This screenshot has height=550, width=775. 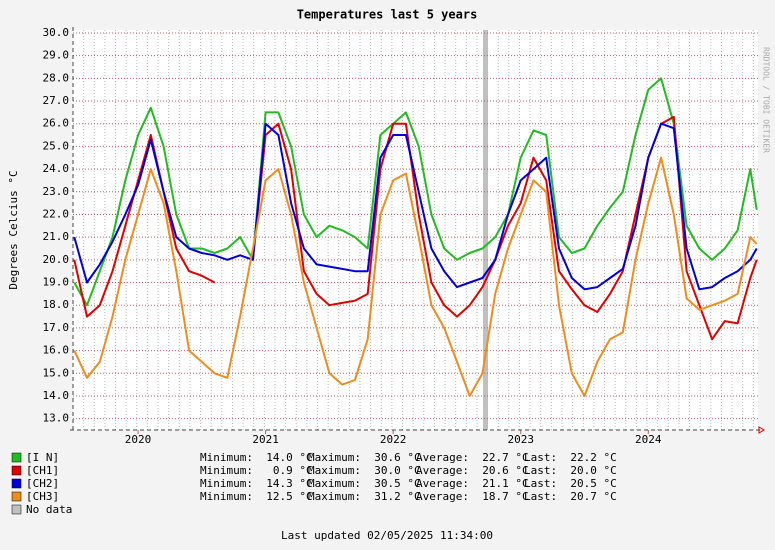 I want to click on y-tick-label: 26.0, so click(x=56, y=123).